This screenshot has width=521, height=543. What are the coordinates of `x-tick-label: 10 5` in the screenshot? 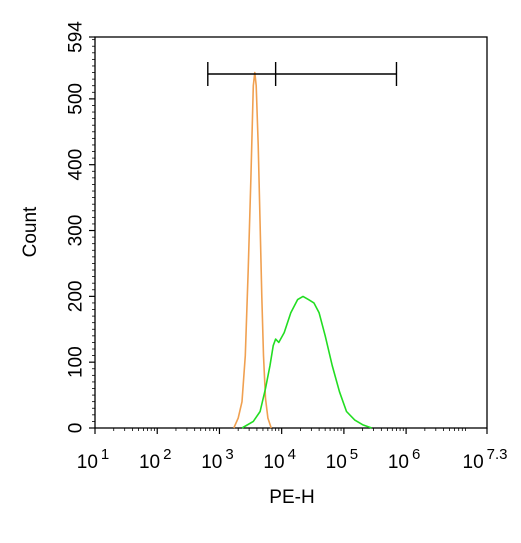 It's located at (342, 459).